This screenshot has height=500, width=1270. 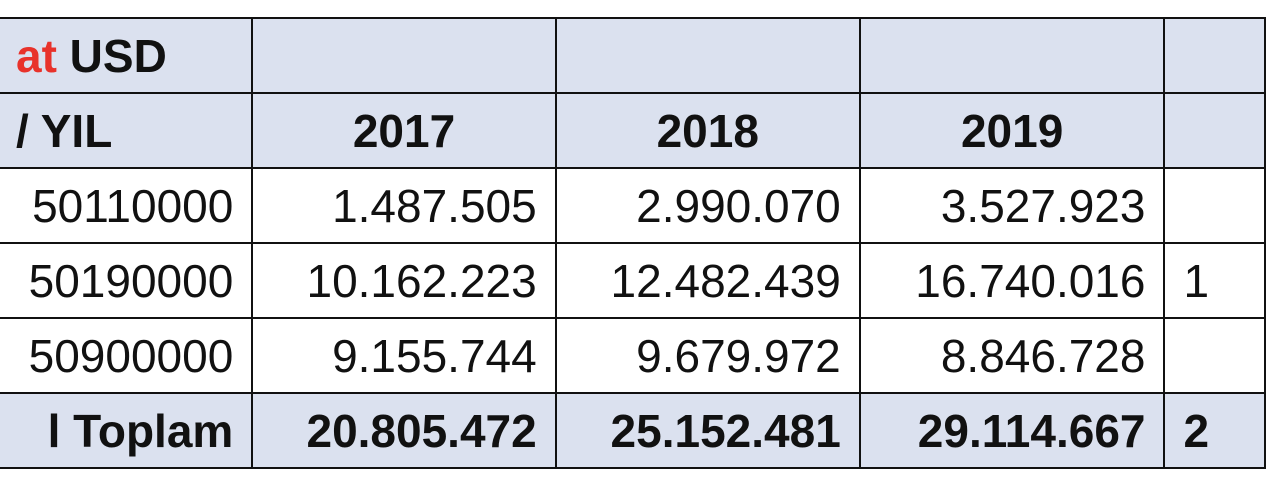 I want to click on year-header-label: / YIL, so click(x=127, y=130).